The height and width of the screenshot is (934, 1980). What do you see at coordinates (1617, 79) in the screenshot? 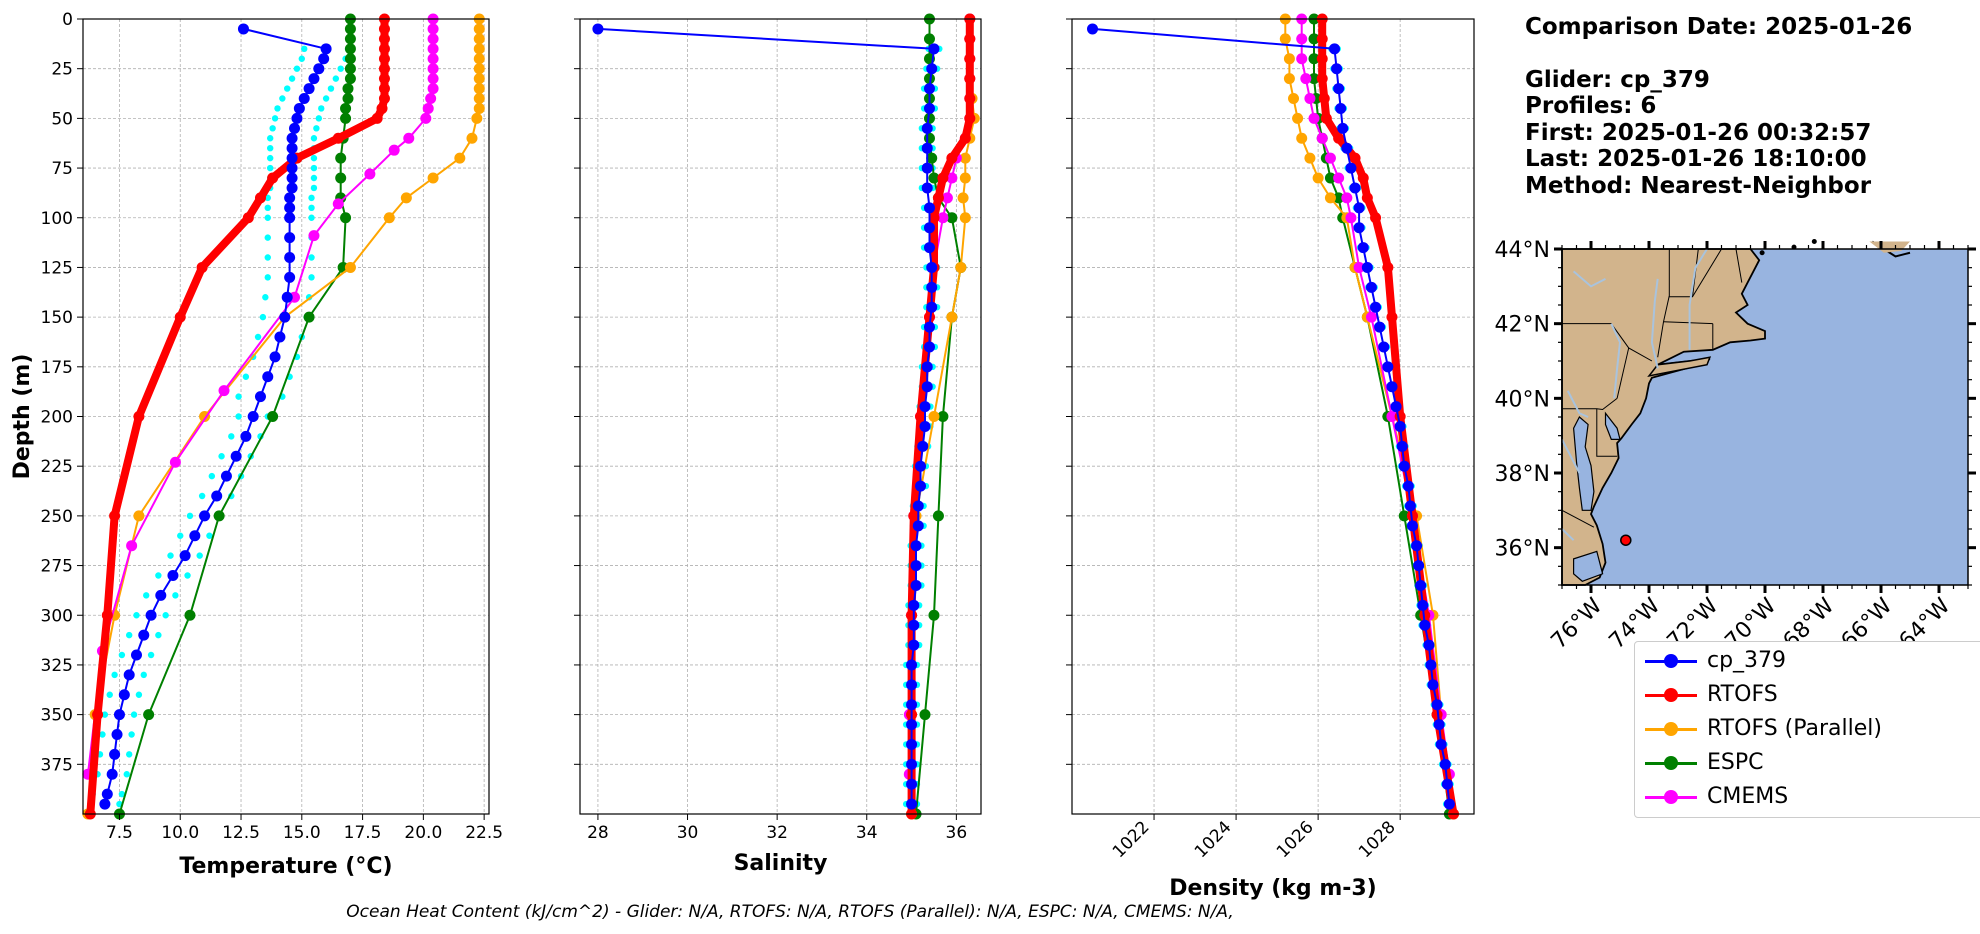
I see `glider-name: Glider: cp_379` at bounding box center [1617, 79].